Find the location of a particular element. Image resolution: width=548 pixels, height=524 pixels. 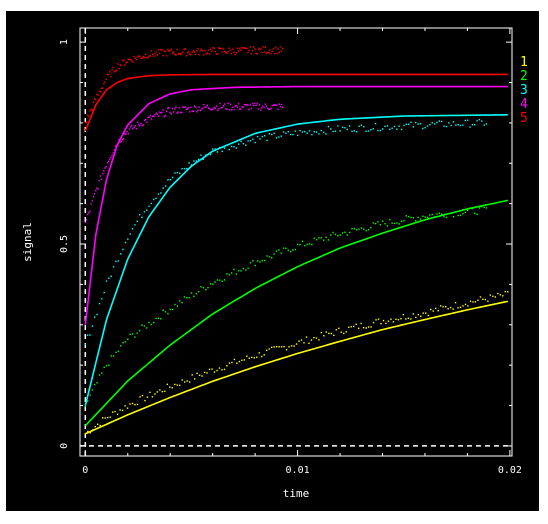

legend-entry-1: 1 is located at coordinates (524, 62).